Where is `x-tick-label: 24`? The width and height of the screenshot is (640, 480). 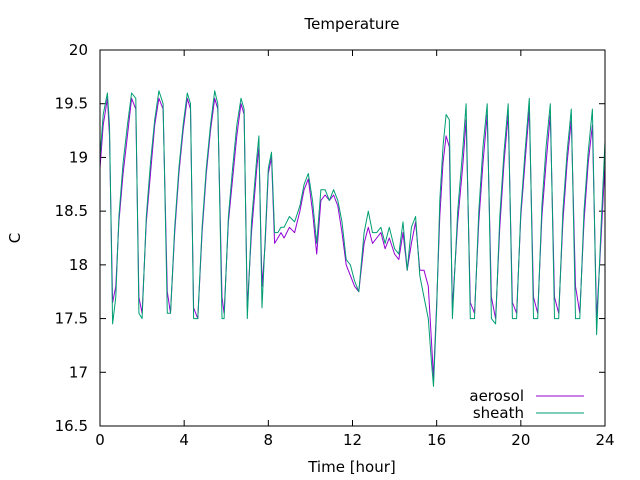
x-tick-label: 24 is located at coordinates (604, 440).